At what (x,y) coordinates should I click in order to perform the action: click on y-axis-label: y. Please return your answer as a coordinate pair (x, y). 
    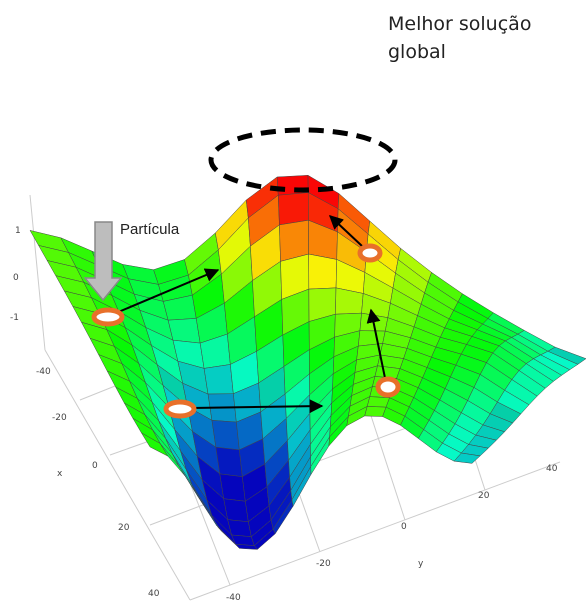
    Looking at the image, I should click on (421, 564).